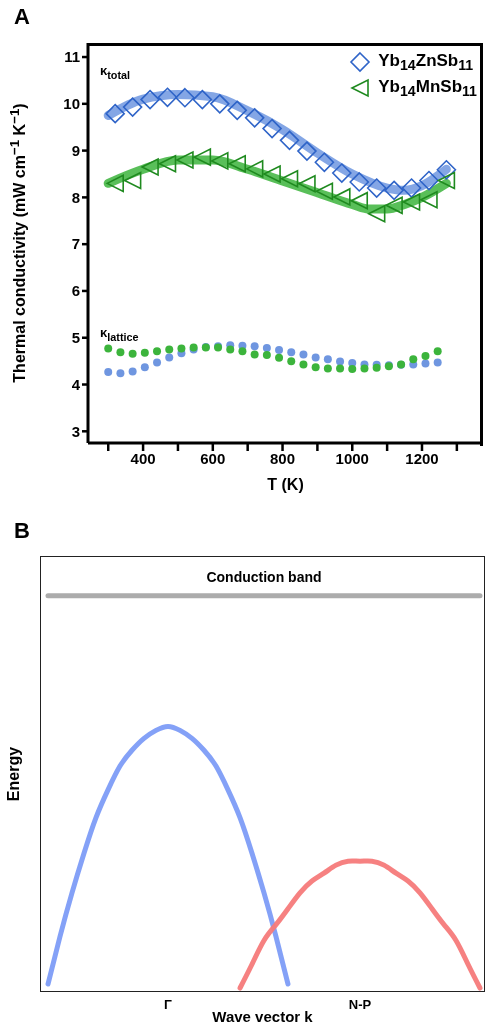 This screenshot has height=1026, width=487. What do you see at coordinates (14, 774) in the screenshot?
I see `y-axis-title: Energy` at bounding box center [14, 774].